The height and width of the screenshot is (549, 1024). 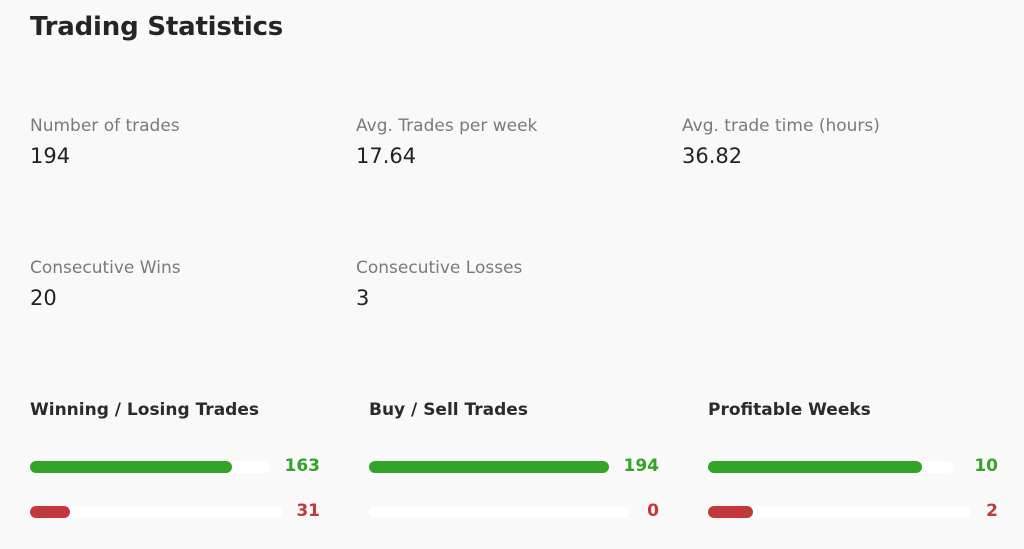 What do you see at coordinates (157, 27) in the screenshot?
I see `page-title: Trading Statistics` at bounding box center [157, 27].